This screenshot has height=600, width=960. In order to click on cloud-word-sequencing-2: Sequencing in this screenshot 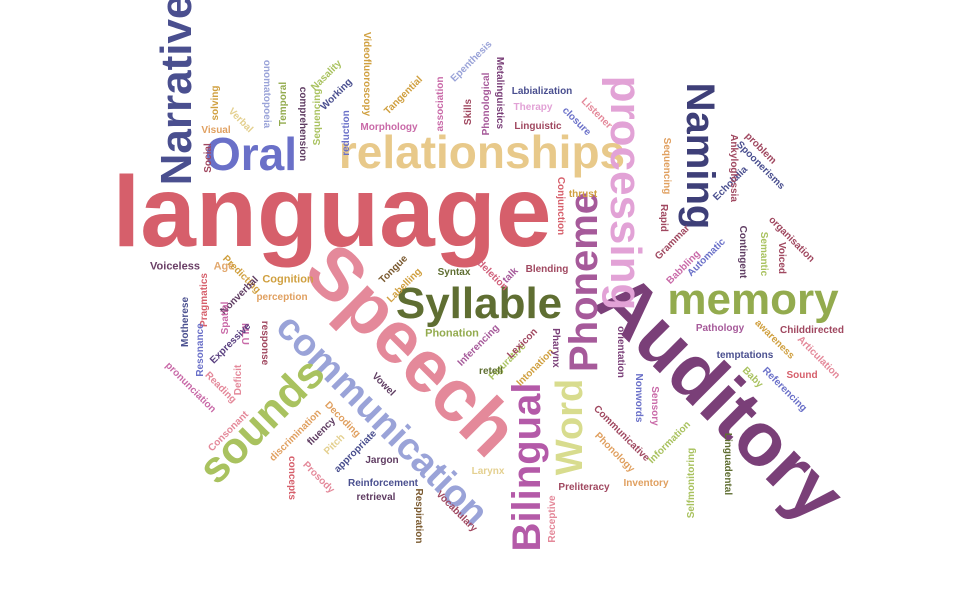, I will do `click(666, 166)`.